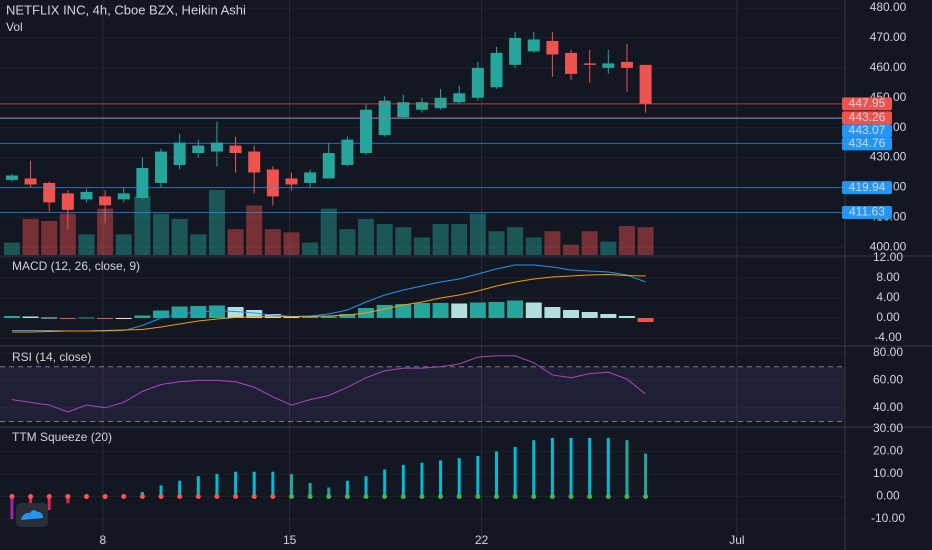 The height and width of the screenshot is (550, 932). What do you see at coordinates (103, 540) in the screenshot?
I see `x-tick-label: 8` at bounding box center [103, 540].